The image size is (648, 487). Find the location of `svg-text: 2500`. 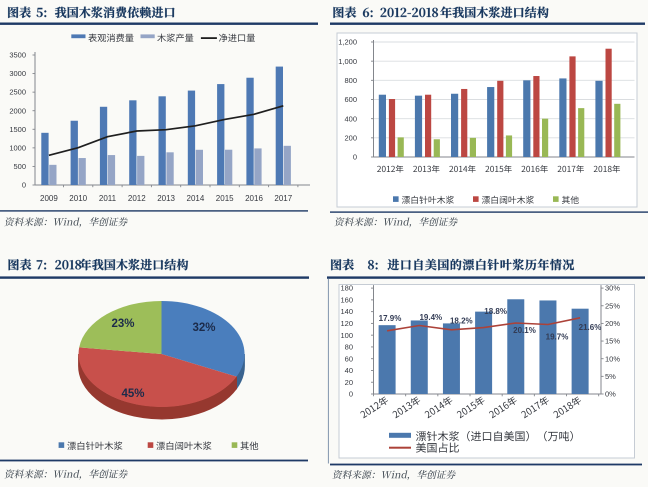

svg-text: 2500 is located at coordinates (17, 92).